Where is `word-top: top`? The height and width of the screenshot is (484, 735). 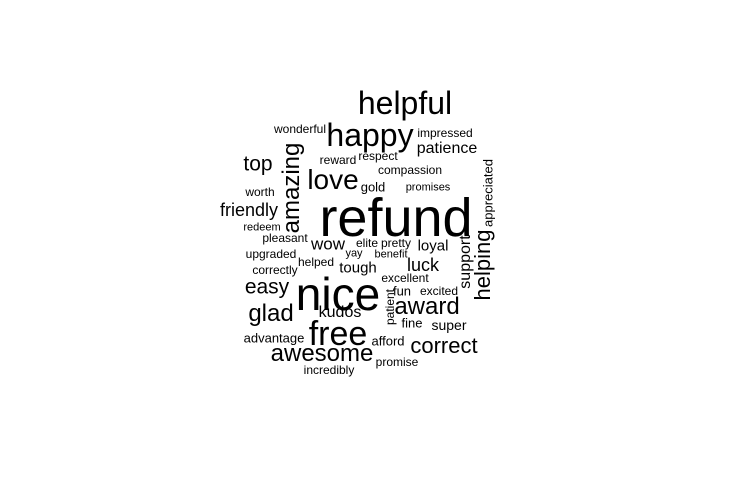 word-top: top is located at coordinates (258, 164).